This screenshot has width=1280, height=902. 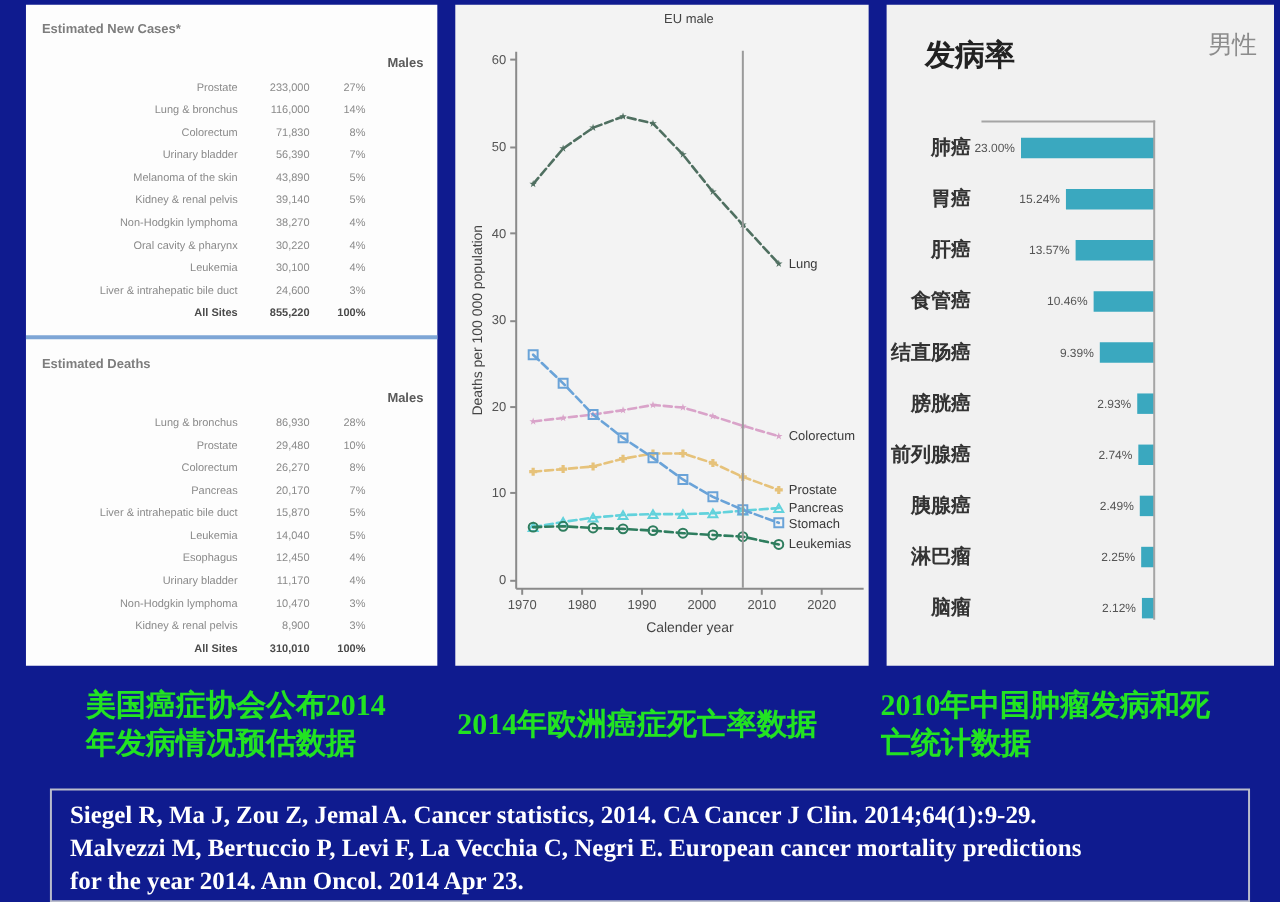 I want to click on y-tick-label: 胰腺癌, so click(x=940, y=505).